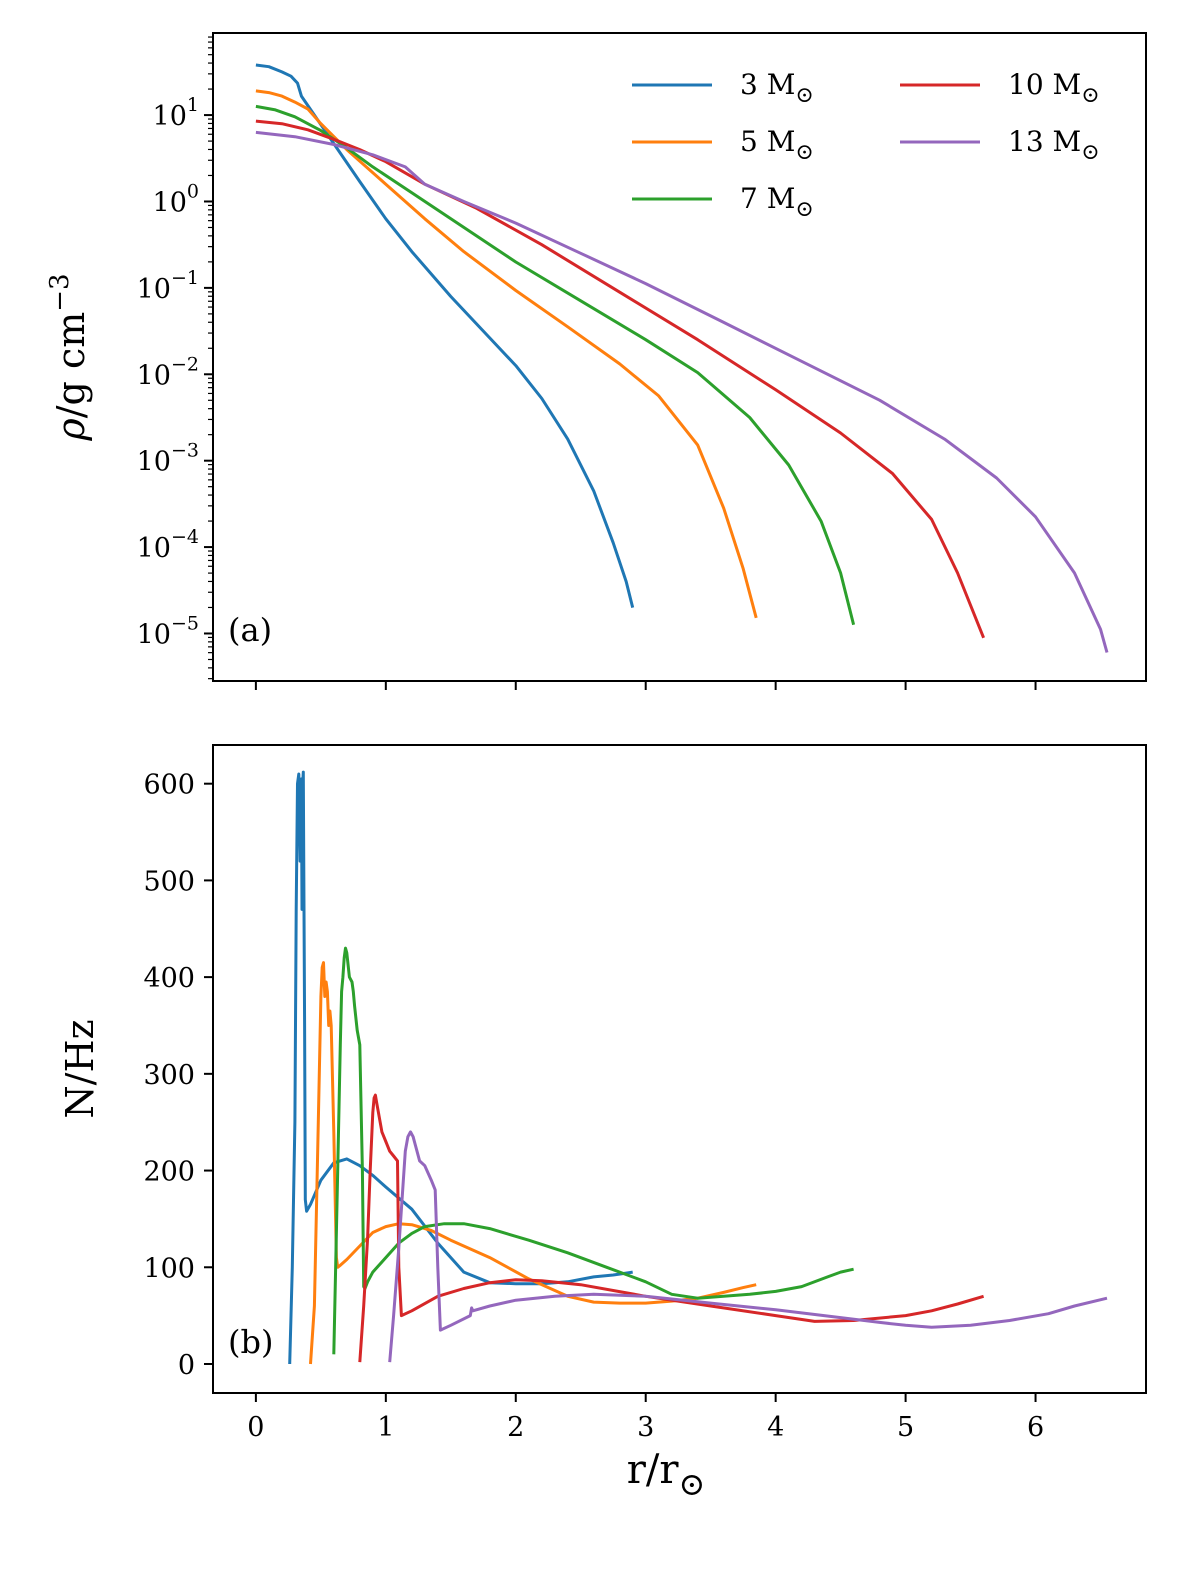 Image resolution: width=1196 pixels, height=1589 pixels. I want to click on density-line-5msun, so click(506, 354).